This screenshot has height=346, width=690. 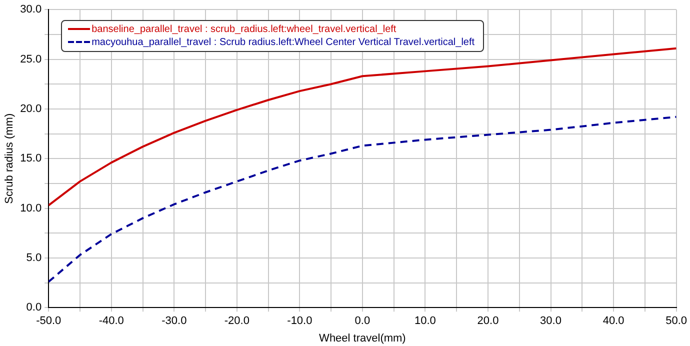 I want to click on x-tick-label: 50.0, so click(x=677, y=321).